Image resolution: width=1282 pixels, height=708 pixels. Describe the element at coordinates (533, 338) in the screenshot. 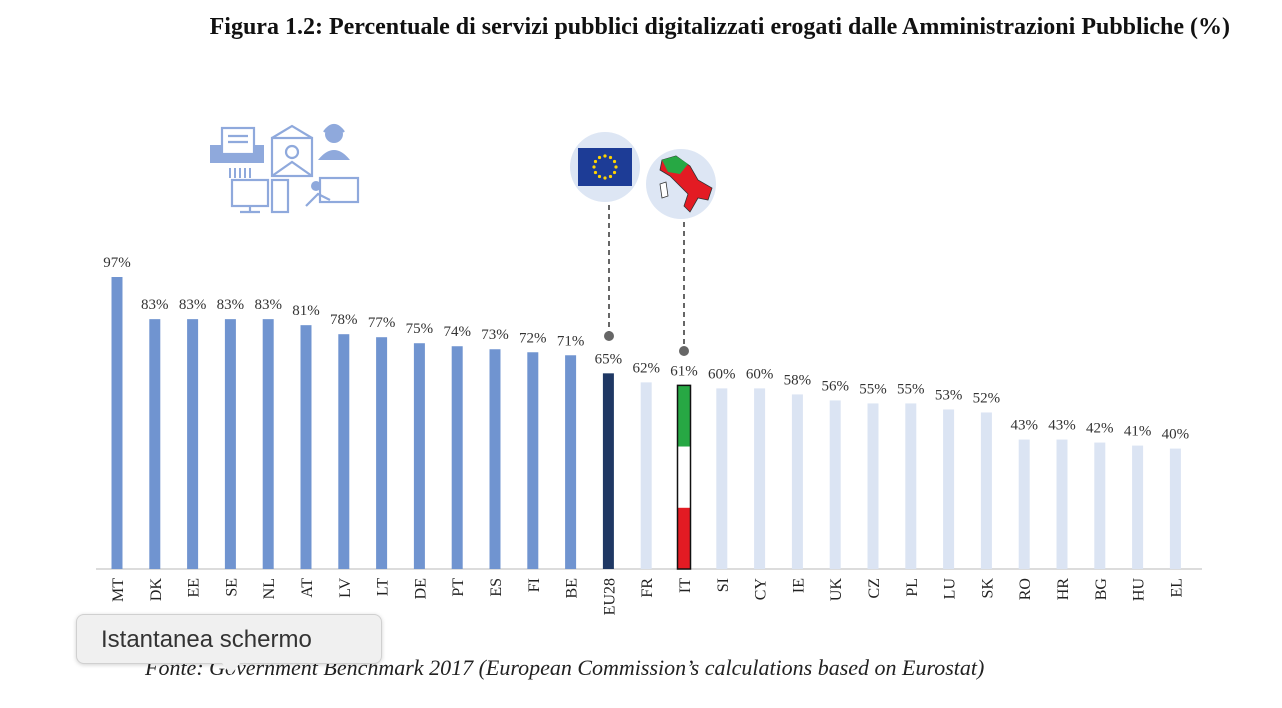

I see `data-label: 72%` at that location.